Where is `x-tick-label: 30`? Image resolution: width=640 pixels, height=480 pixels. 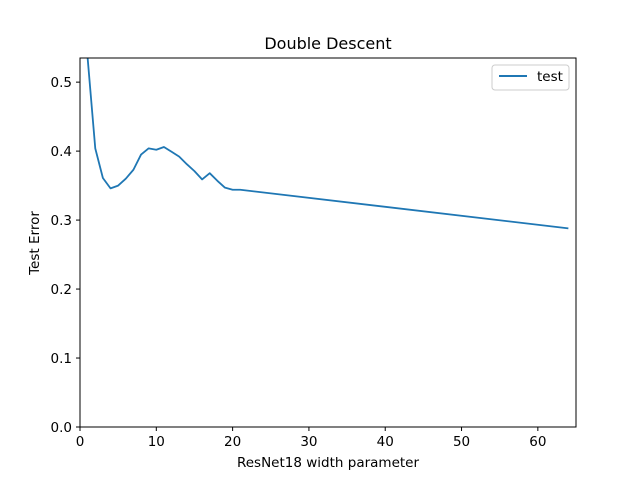 x-tick-label: 30 is located at coordinates (308, 442).